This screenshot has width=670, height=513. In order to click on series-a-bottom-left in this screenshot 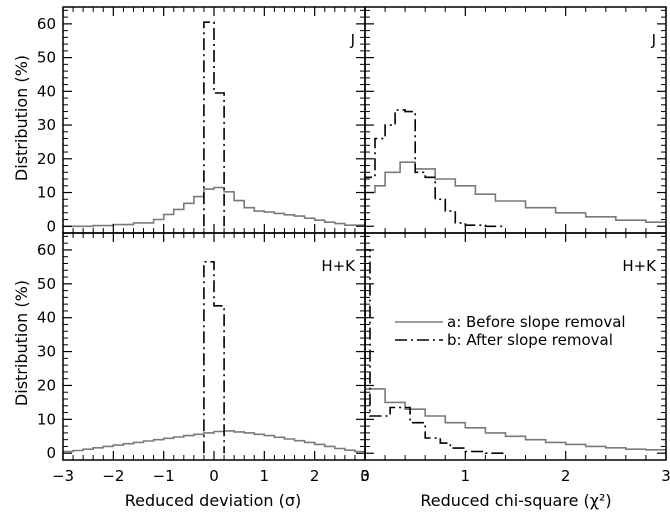, I will do `click(214, 442)`.